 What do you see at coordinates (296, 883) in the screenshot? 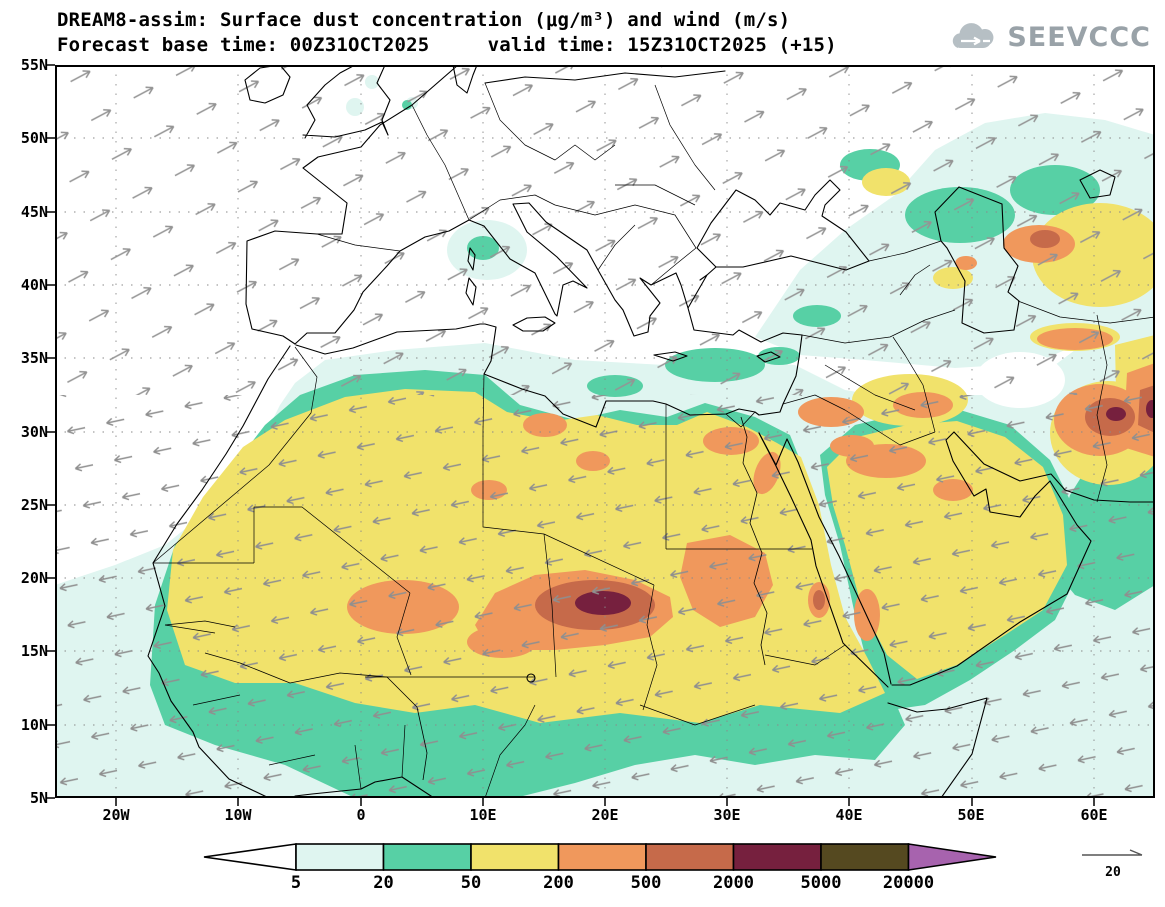
I see `legend-value: 5` at bounding box center [296, 883].